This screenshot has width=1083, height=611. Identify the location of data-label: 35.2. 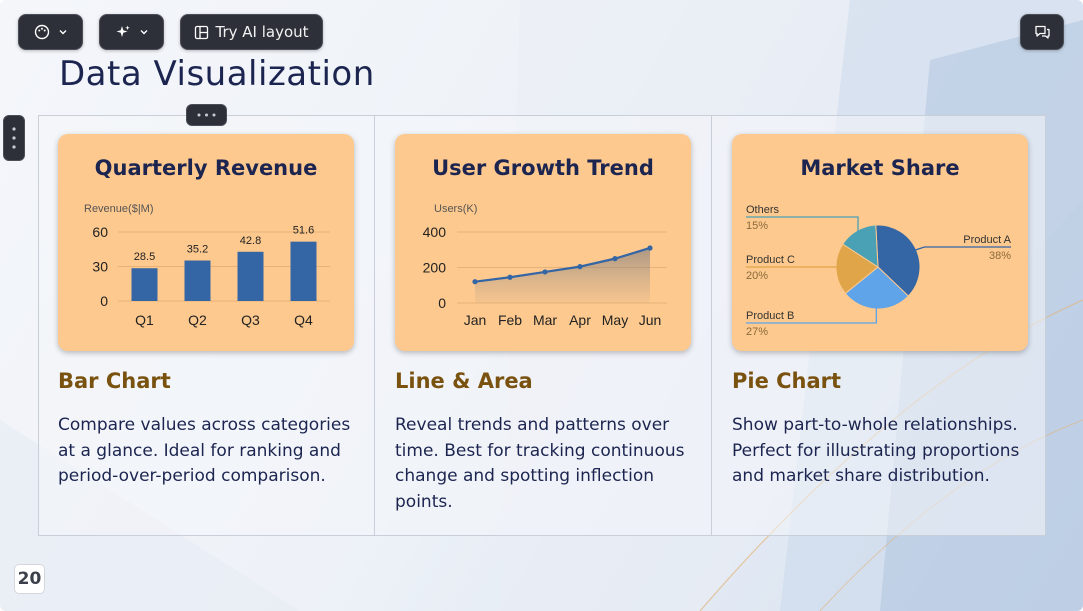
(197, 250).